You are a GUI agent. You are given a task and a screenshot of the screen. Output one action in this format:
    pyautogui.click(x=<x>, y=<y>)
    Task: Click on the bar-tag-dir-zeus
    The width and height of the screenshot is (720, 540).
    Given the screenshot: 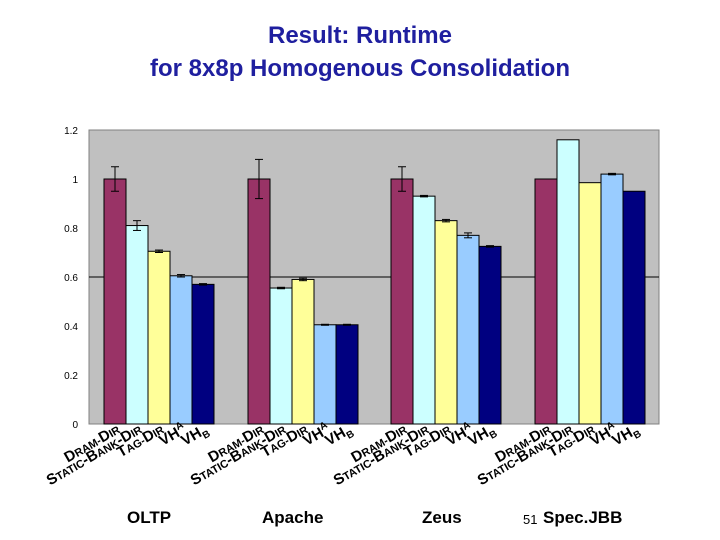 What is the action you would take?
    pyautogui.click(x=446, y=322)
    